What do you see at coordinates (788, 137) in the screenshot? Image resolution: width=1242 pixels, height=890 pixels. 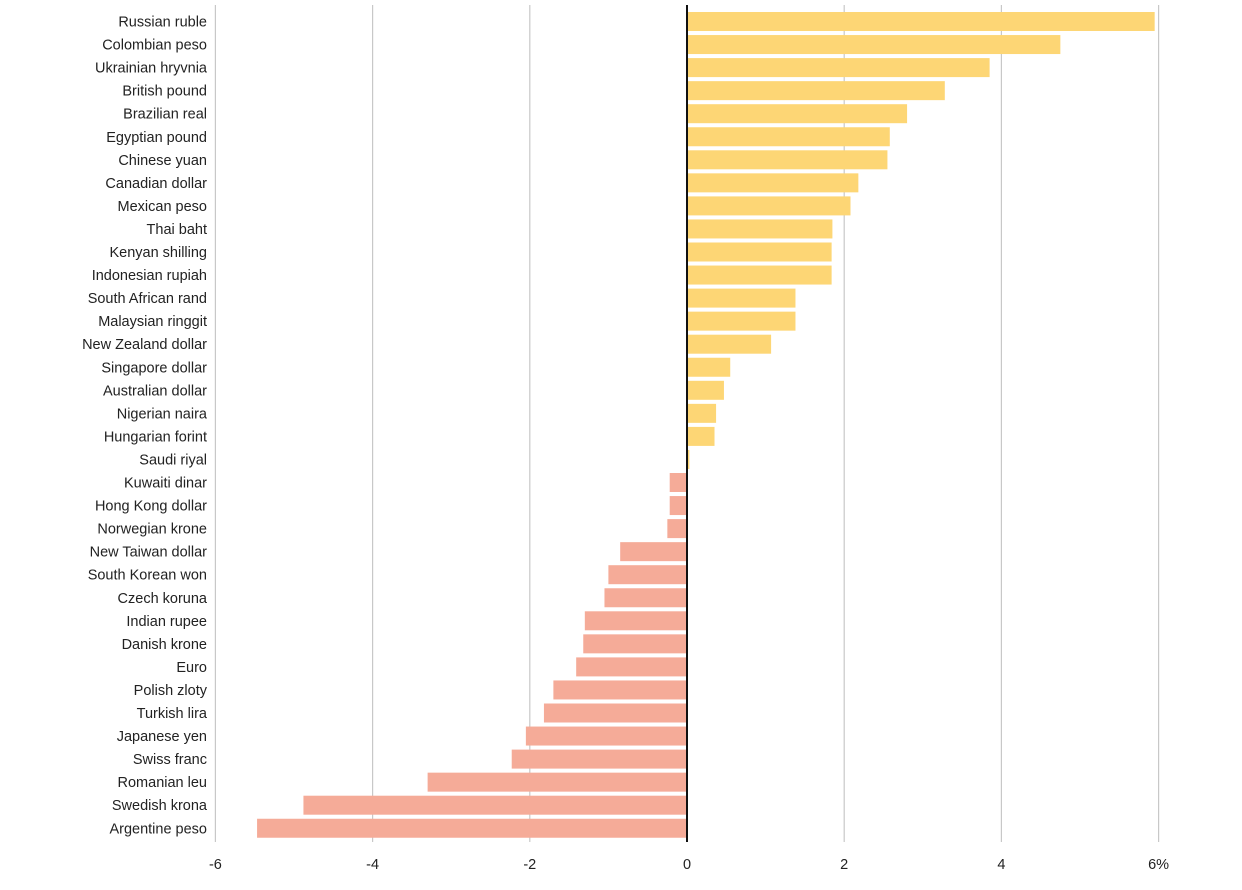 I see `bar-egyptian-pound` at bounding box center [788, 137].